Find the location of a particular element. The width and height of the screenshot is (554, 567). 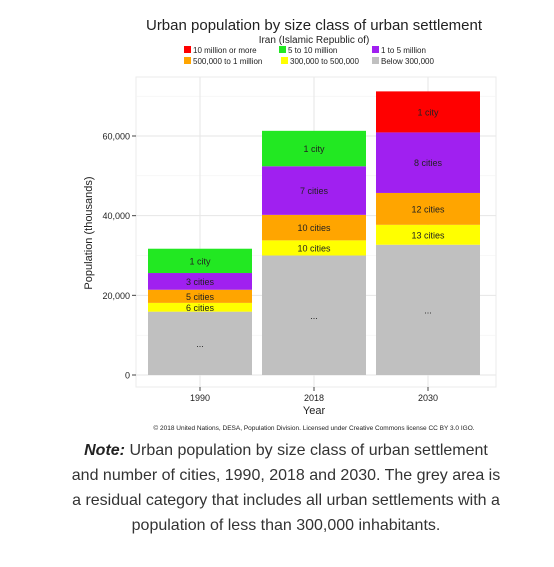

x-tick-label: 2030 is located at coordinates (428, 398).